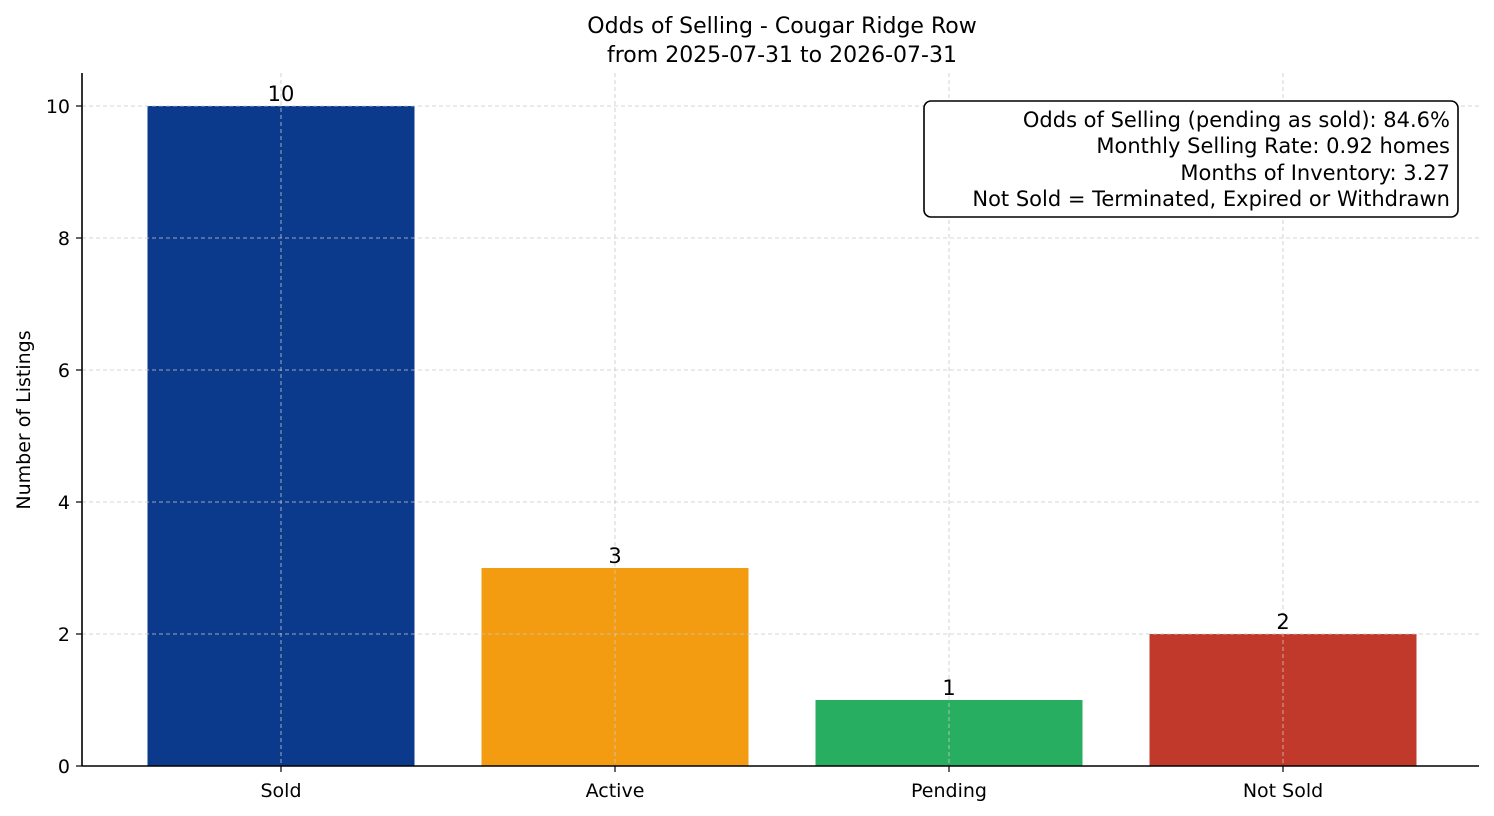 The image size is (1494, 816). What do you see at coordinates (615, 791) in the screenshot?
I see `x-tick-label: Active` at bounding box center [615, 791].